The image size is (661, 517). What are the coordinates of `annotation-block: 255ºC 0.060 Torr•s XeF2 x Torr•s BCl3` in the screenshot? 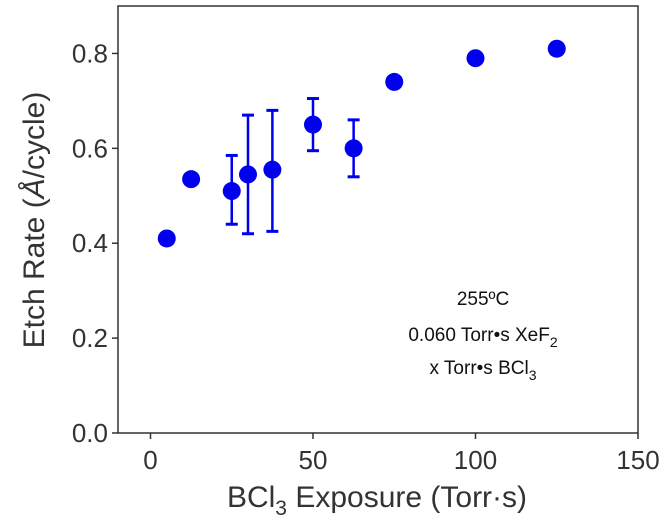 It's located at (482, 336).